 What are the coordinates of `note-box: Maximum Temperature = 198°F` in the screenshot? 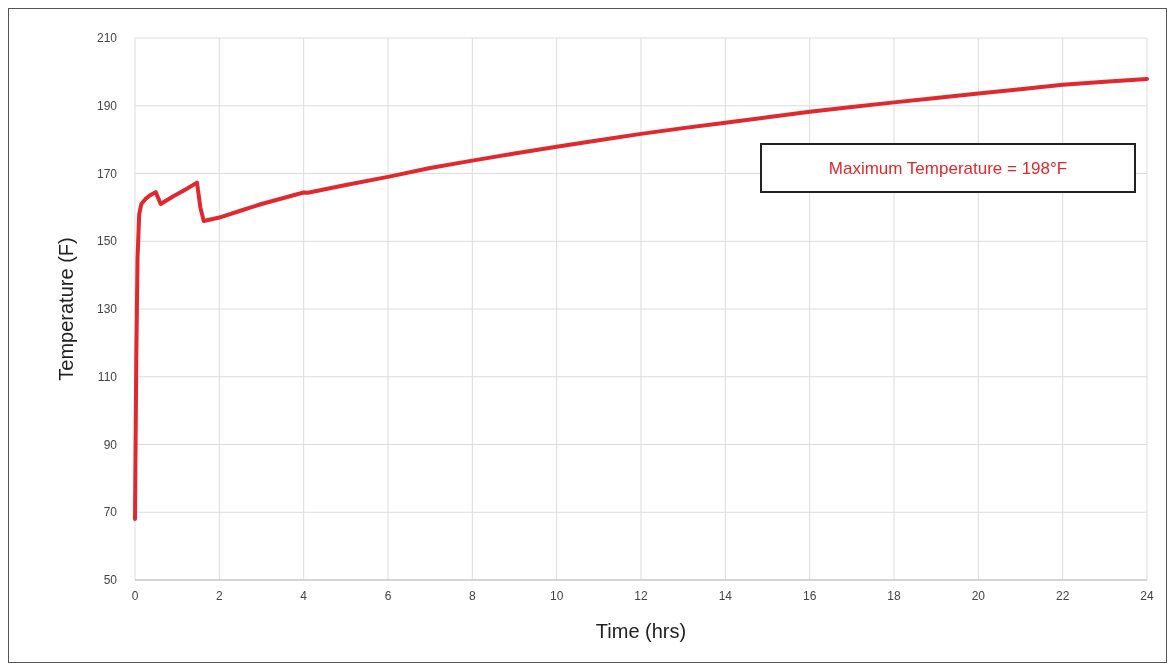 It's located at (948, 168).